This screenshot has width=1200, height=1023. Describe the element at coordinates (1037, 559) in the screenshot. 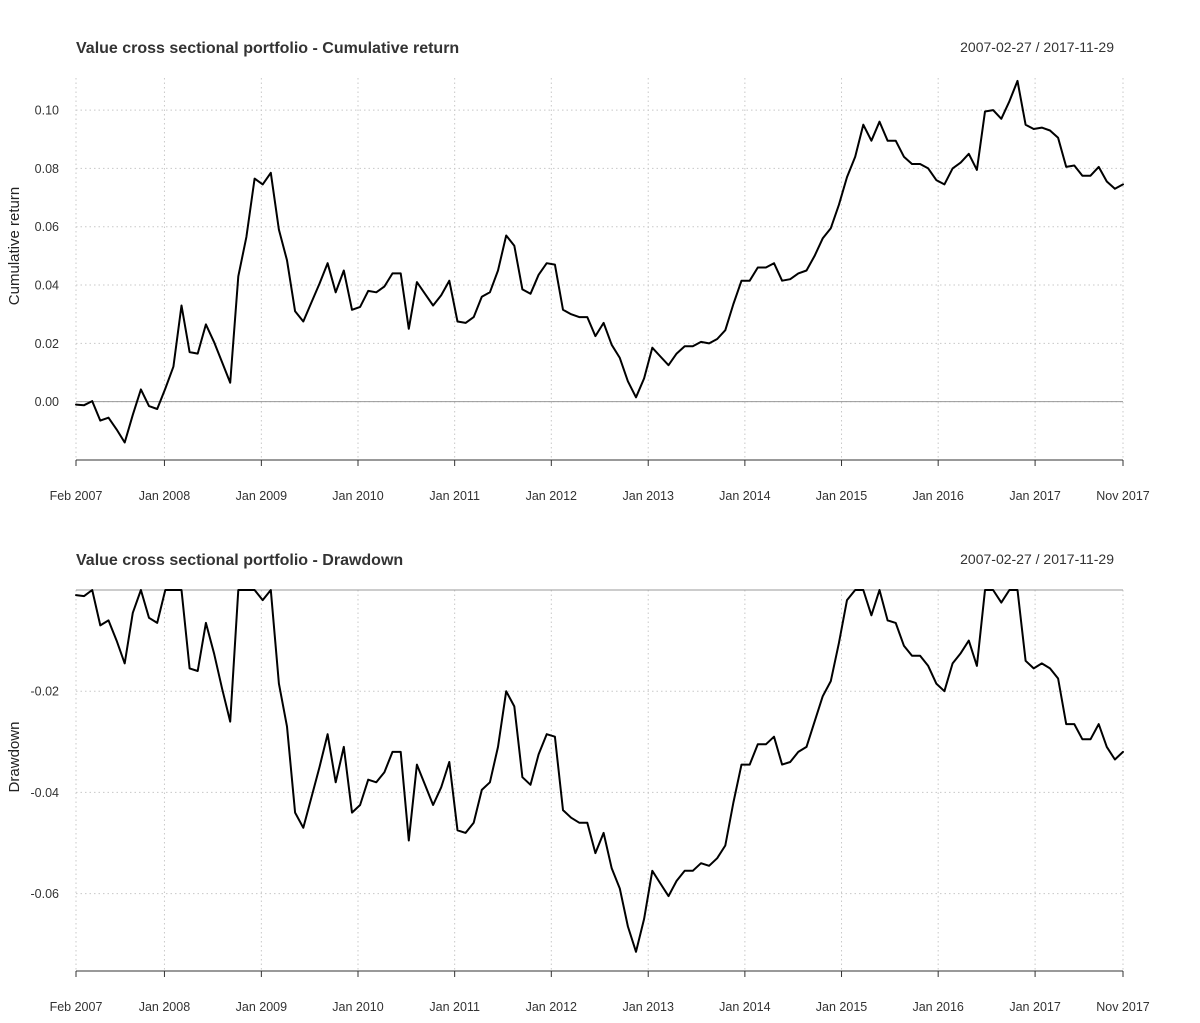

I see `date-range-drawdown: 2007-02-27 / 2017-11-29` at that location.